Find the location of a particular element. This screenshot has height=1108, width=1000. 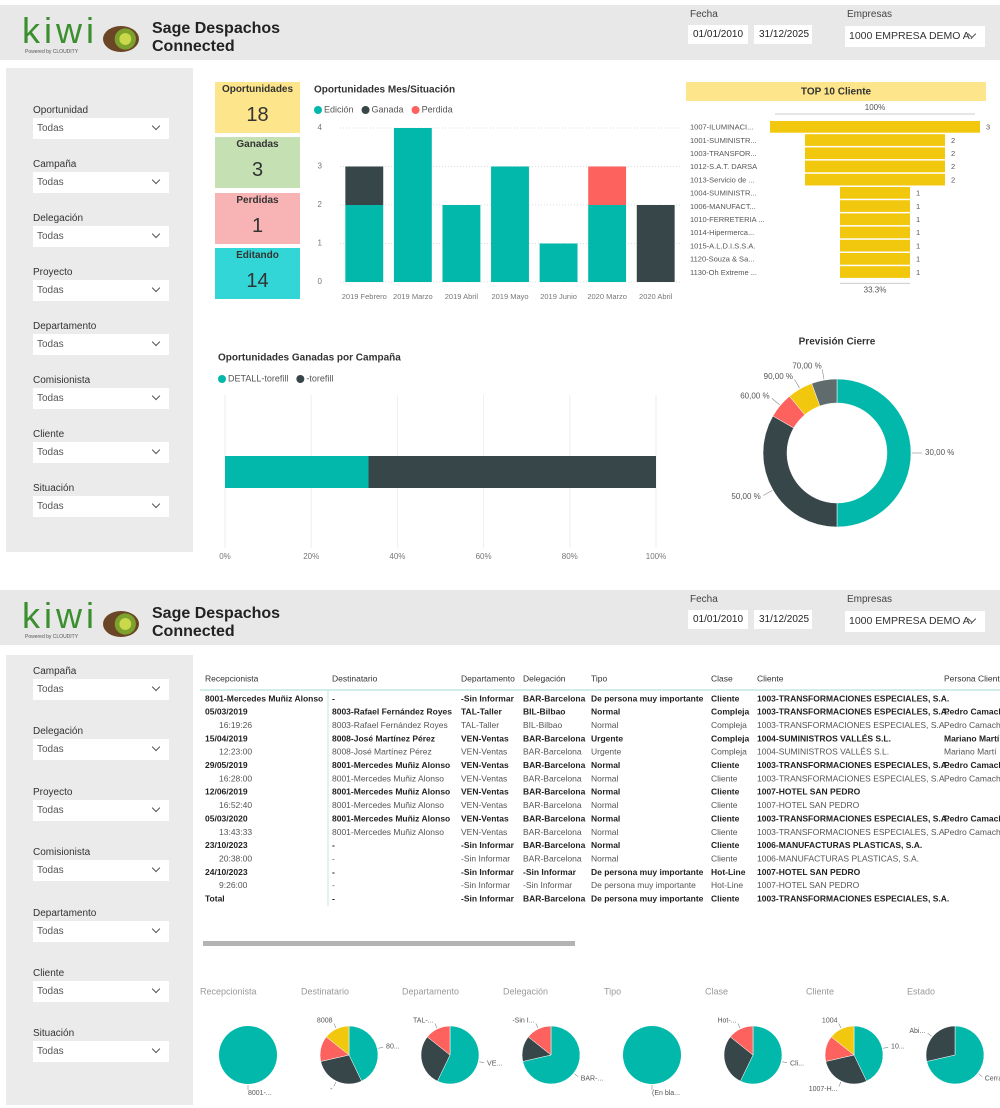

x-tick-label: 2020 Abril is located at coordinates (656, 296).